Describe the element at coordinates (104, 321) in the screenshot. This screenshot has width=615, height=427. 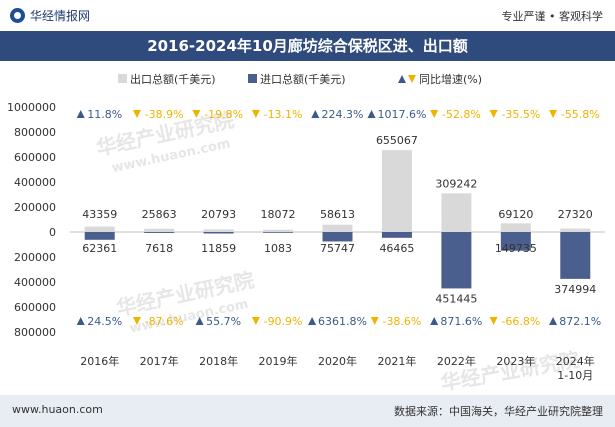
I see `import-growth-label: 24.5%` at that location.